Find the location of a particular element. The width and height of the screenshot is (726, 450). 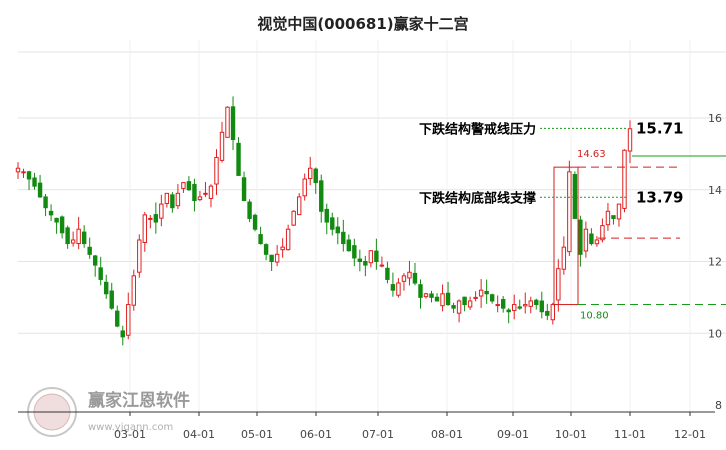

x-tick-label: 03-01 is located at coordinates (130, 434).